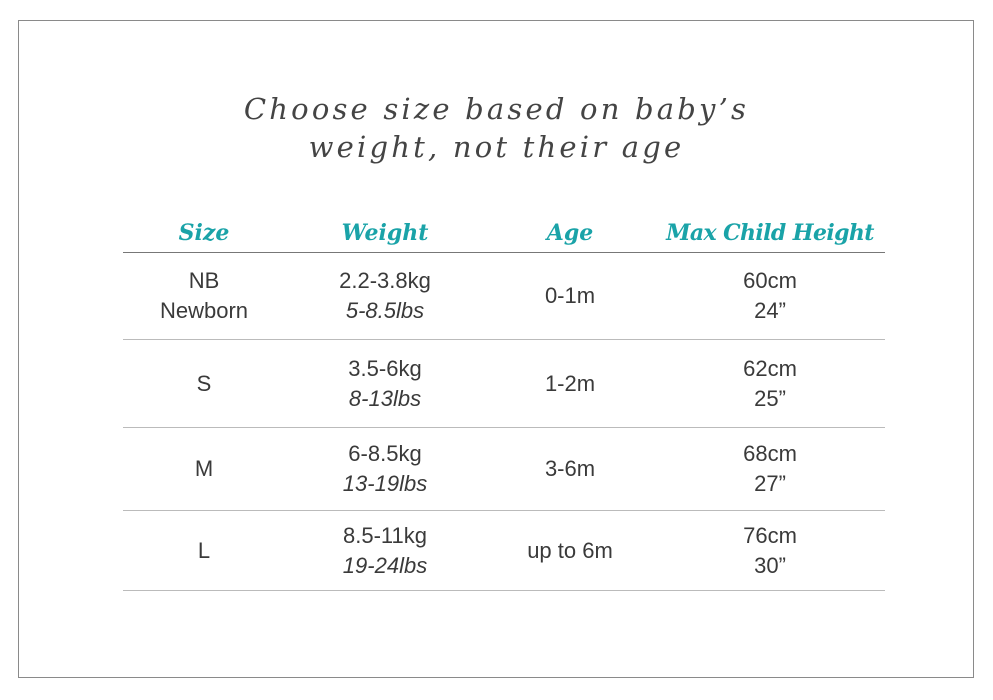 This screenshot has width=993, height=700. Describe the element at coordinates (770, 398) in the screenshot. I see `cell-height-in: 25”` at that location.